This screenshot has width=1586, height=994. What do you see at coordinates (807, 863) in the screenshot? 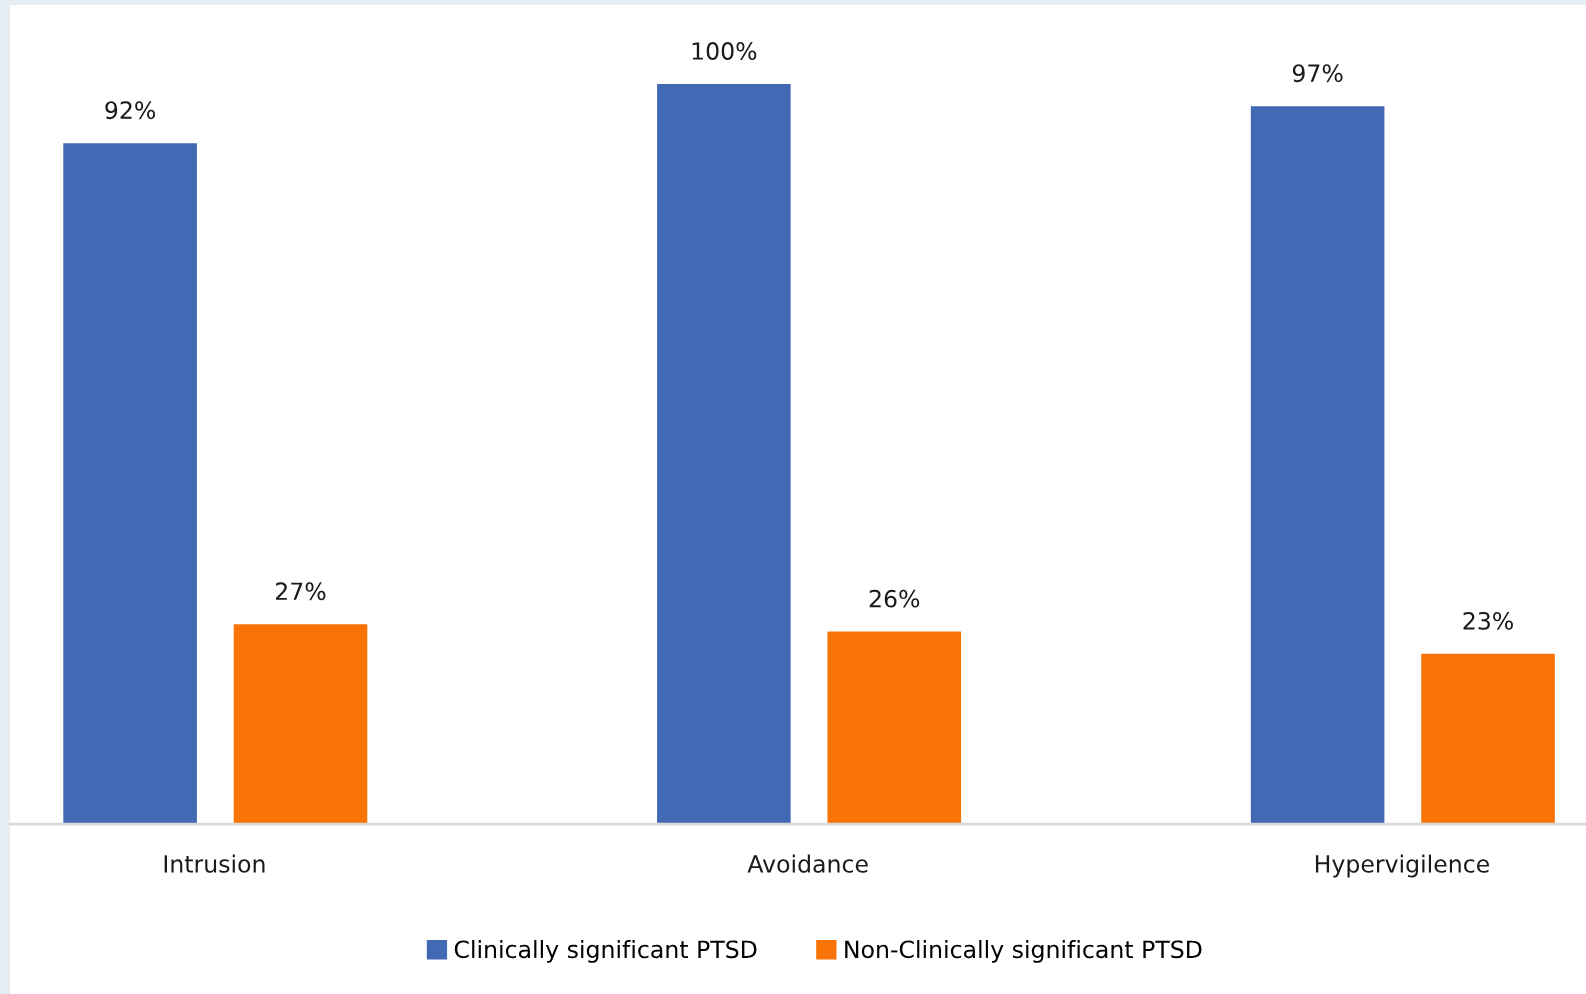
I see `x-tick-label: Avoidance` at bounding box center [807, 863].